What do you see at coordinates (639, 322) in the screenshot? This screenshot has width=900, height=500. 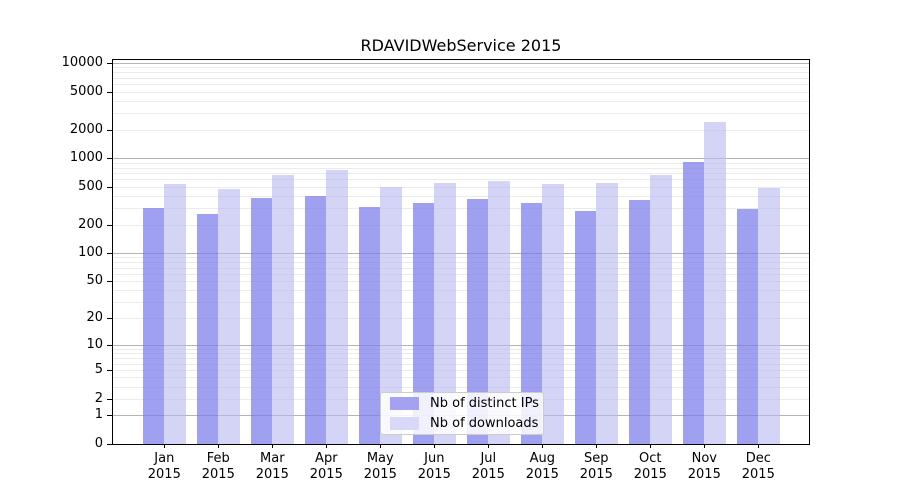 I see `bar-ips-oct` at bounding box center [639, 322].